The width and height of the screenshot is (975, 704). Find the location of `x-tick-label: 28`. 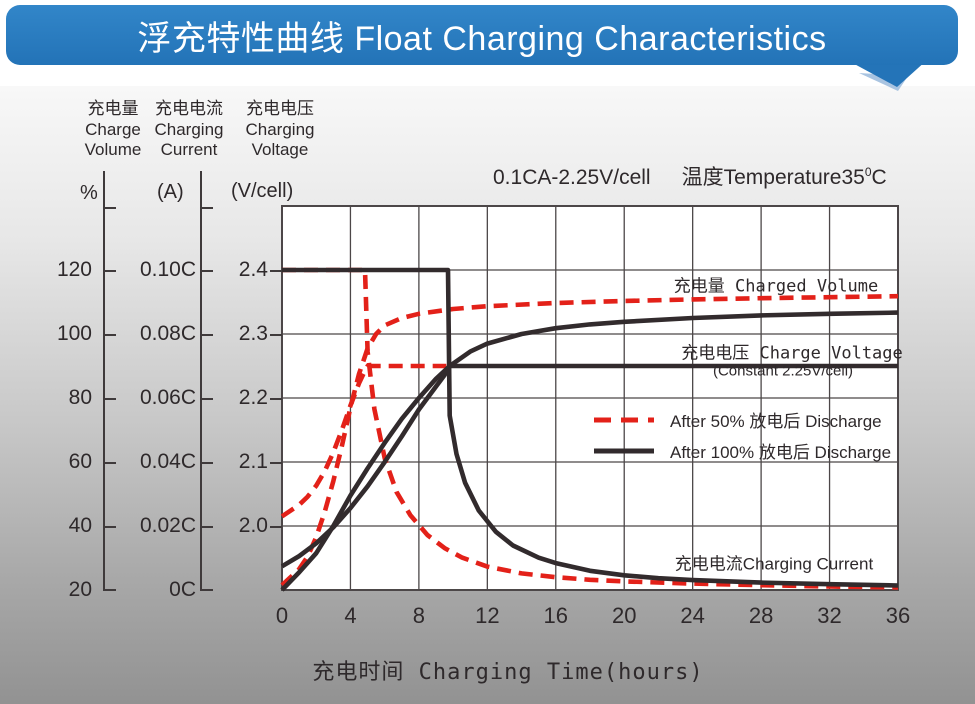

x-tick-label: 28 is located at coordinates (761, 615).